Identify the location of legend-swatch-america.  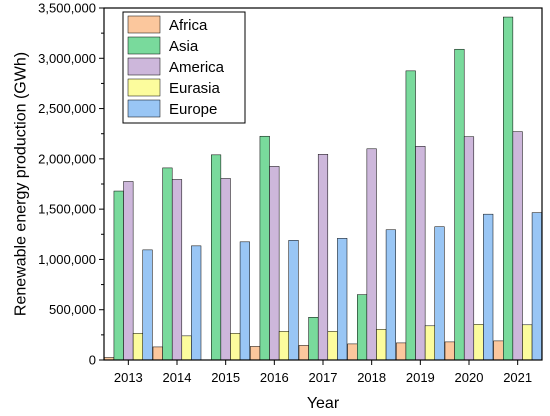
(144, 66).